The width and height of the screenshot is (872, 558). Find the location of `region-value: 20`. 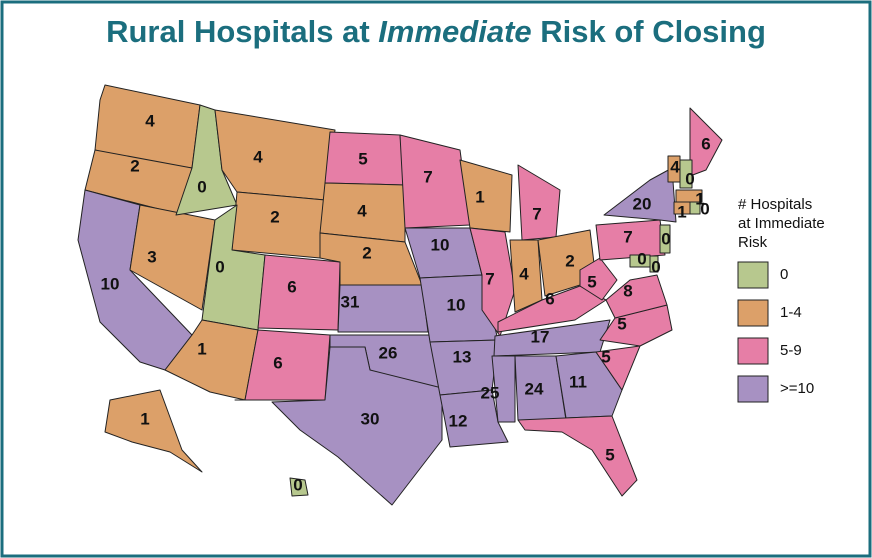

region-value: 20 is located at coordinates (642, 203).